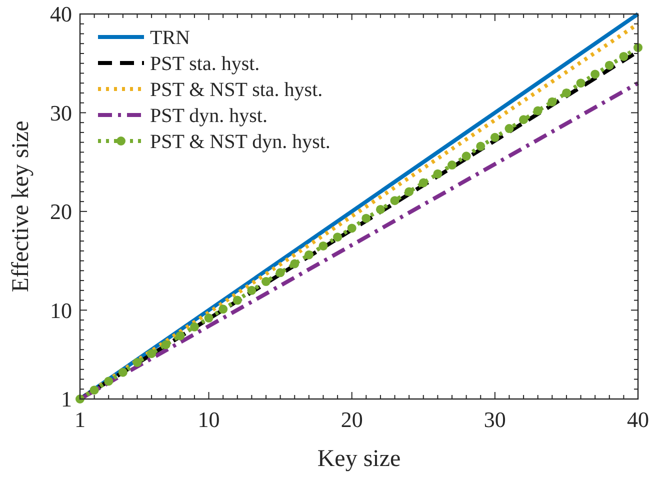  I want to click on y-tick-label: 10, so click(61, 310).